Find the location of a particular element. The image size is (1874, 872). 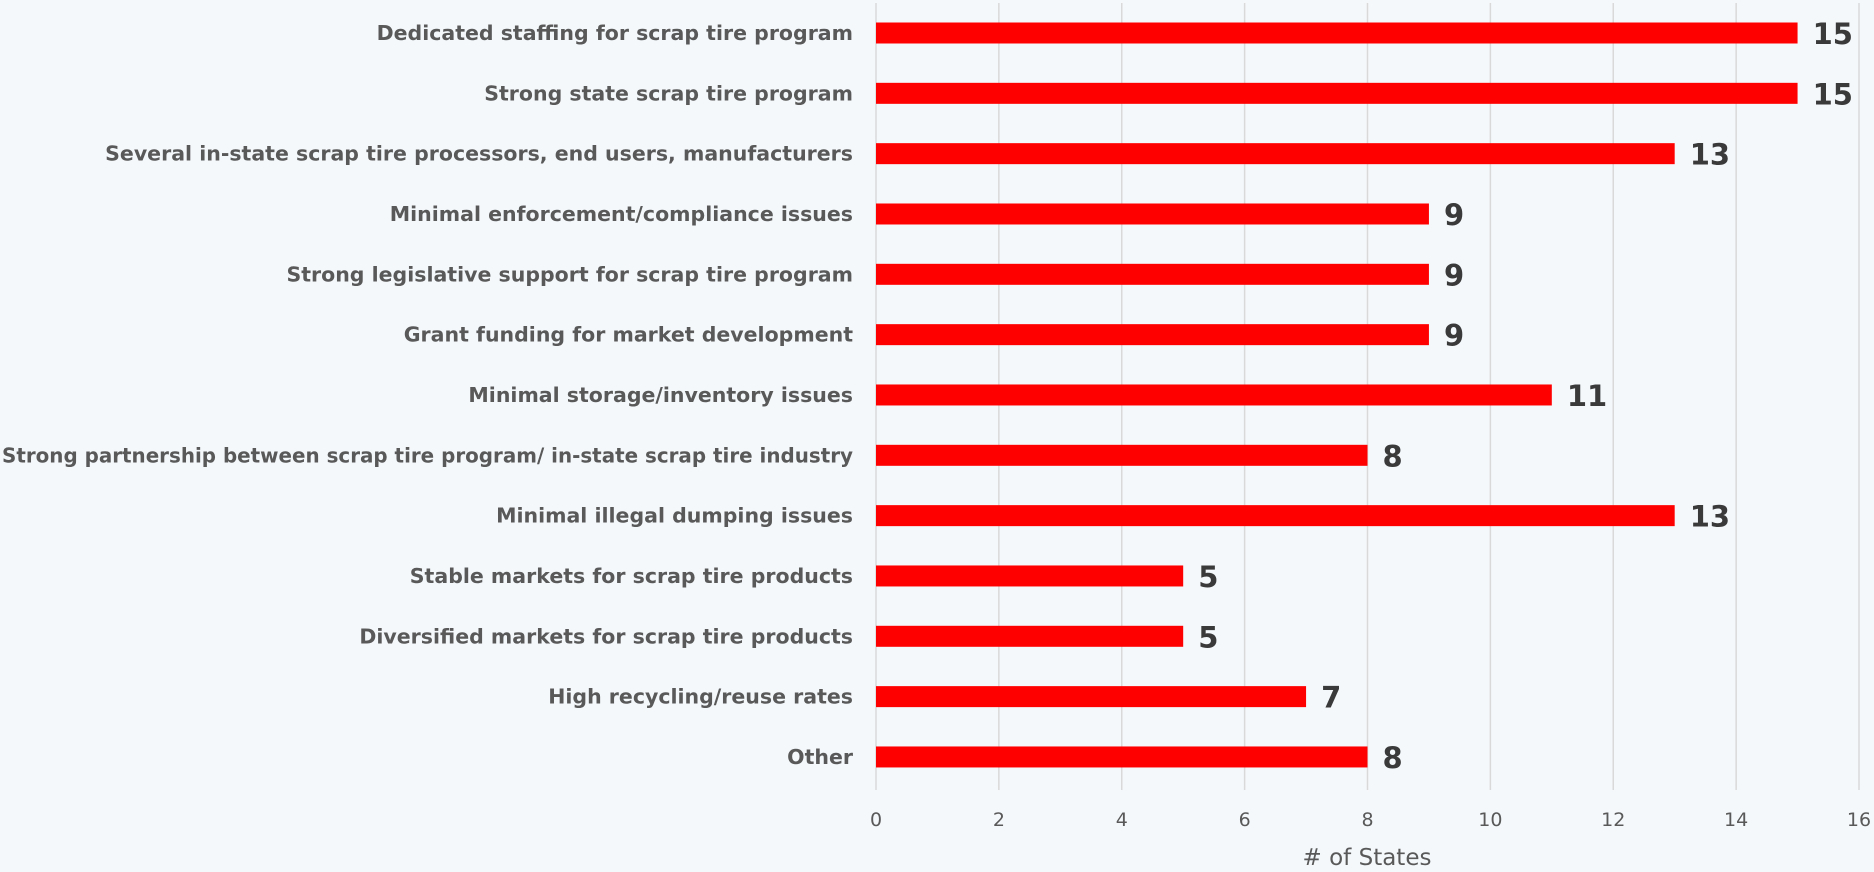

category-label: Strong state scrap tire program is located at coordinates (668, 93).